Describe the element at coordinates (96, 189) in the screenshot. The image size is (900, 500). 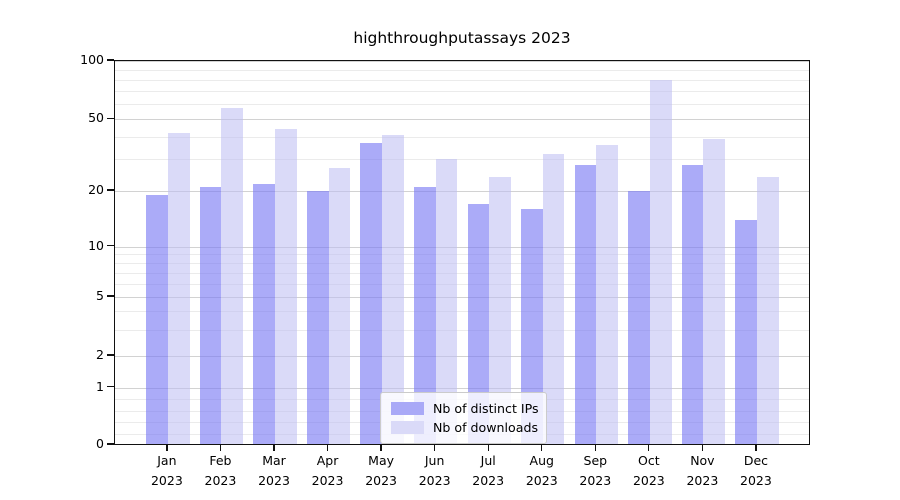
I see `y-tick-label: 20` at that location.